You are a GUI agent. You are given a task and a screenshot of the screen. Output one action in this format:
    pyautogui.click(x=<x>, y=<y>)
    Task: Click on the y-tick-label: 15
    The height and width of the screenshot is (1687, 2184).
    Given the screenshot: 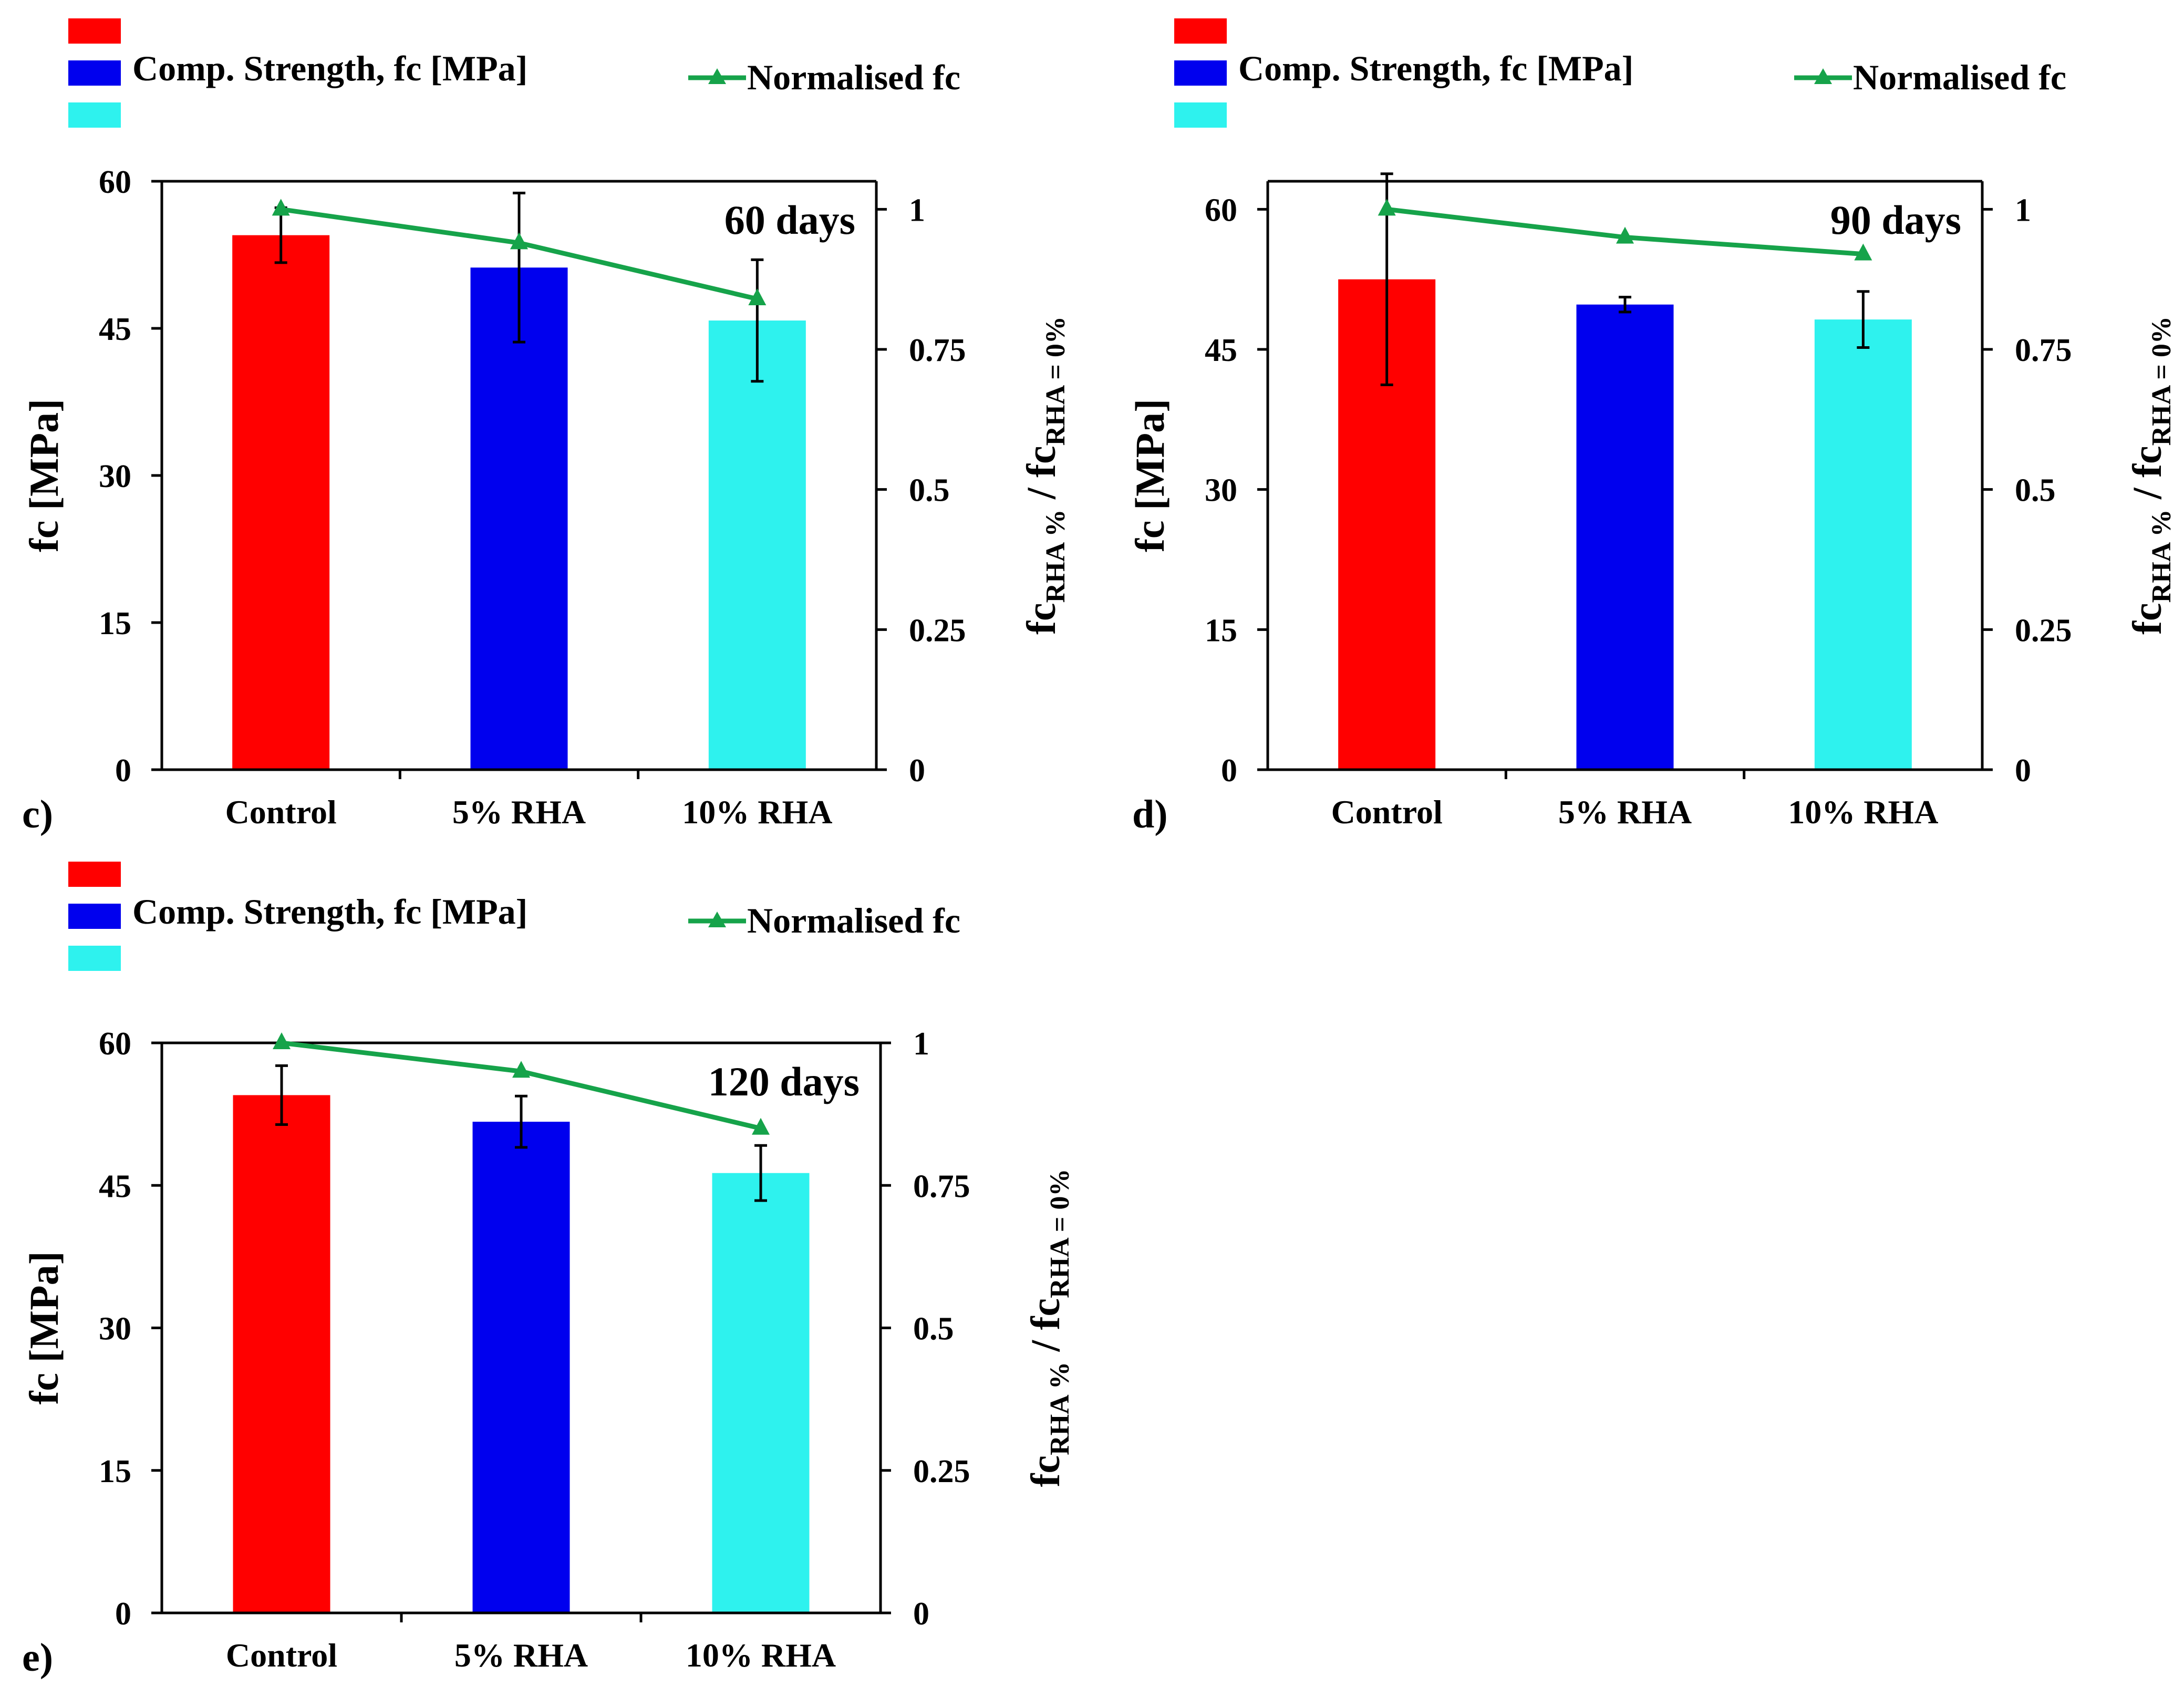 What is the action you would take?
    pyautogui.click(x=115, y=623)
    